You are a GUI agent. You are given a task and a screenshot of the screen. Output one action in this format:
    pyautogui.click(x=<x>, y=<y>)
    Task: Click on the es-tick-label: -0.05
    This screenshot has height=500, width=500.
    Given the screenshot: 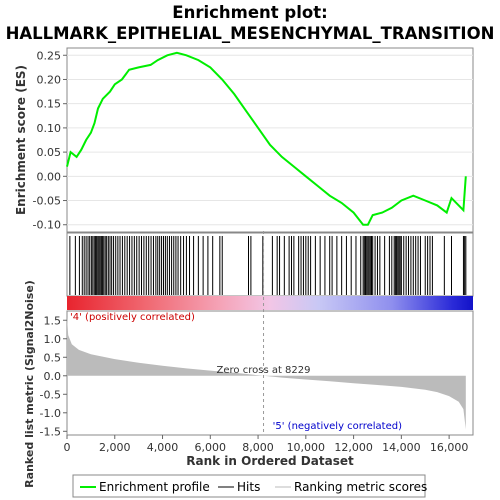 What is the action you would take?
    pyautogui.click(x=47, y=201)
    